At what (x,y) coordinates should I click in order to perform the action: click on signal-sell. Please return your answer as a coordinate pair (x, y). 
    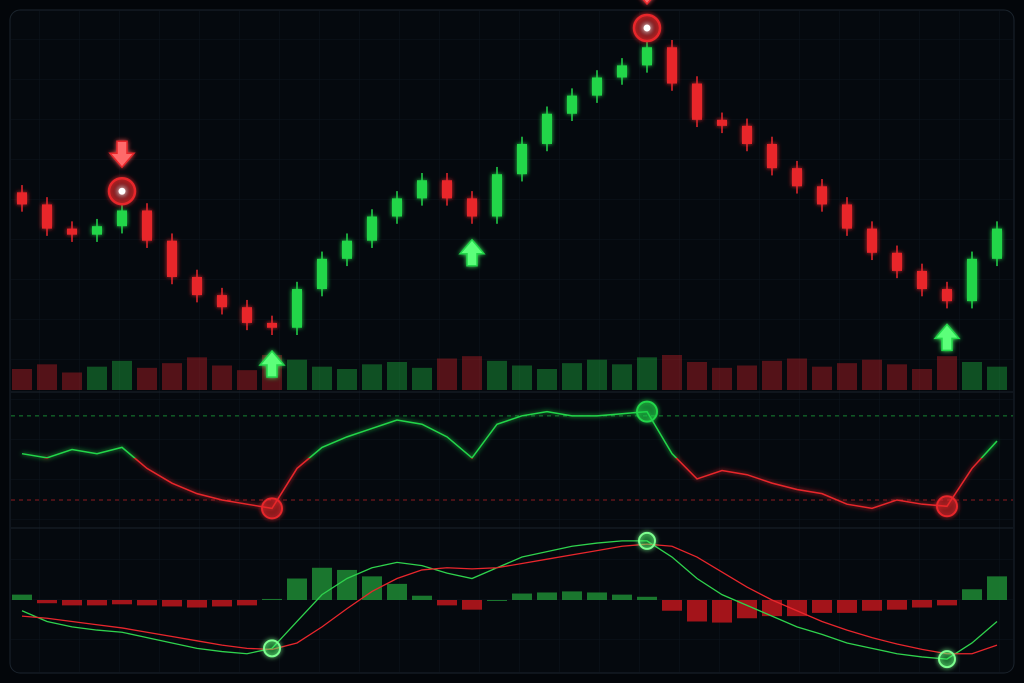
    Looking at the image, I should click on (122, 173).